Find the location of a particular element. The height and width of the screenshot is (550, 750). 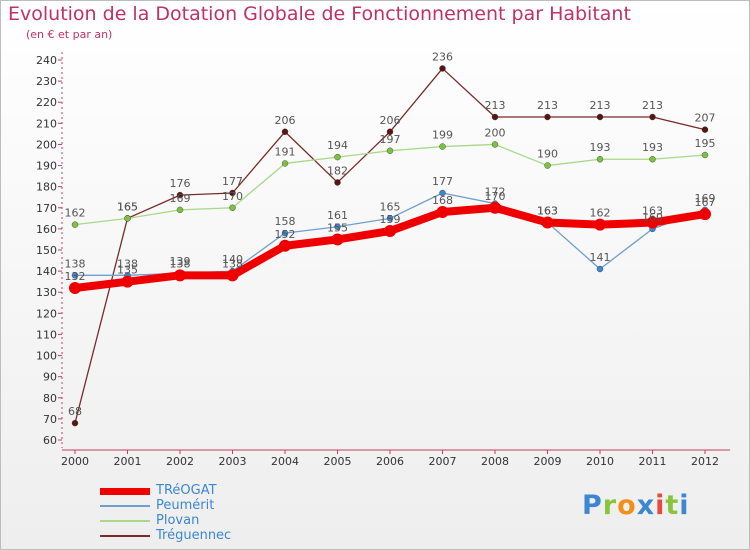

data-label-peumrit: 172 is located at coordinates (495, 192).